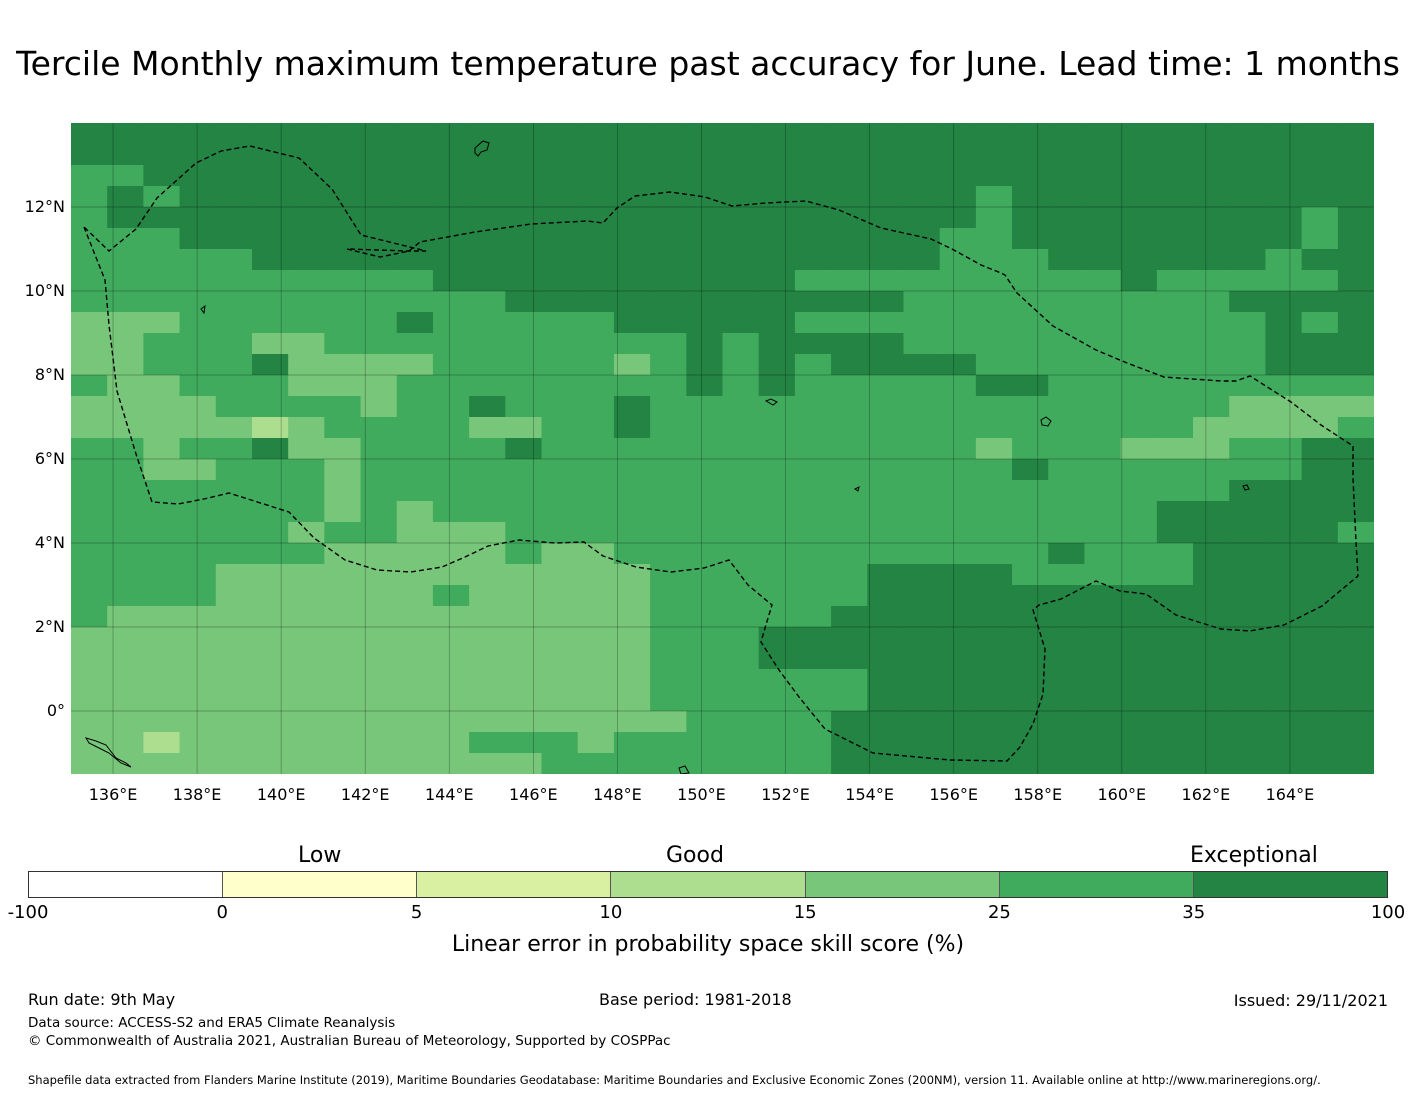 This screenshot has height=1095, width=1416. I want to click on run-date: Run date: 9th May, so click(102, 999).